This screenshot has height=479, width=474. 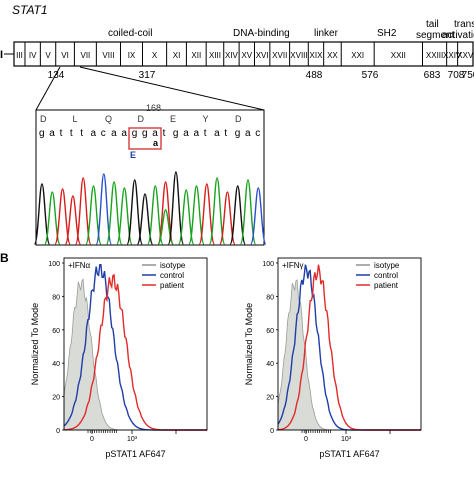 What do you see at coordinates (452, 55) in the screenshot?
I see `exon-label: XXIV` at bounding box center [452, 55].